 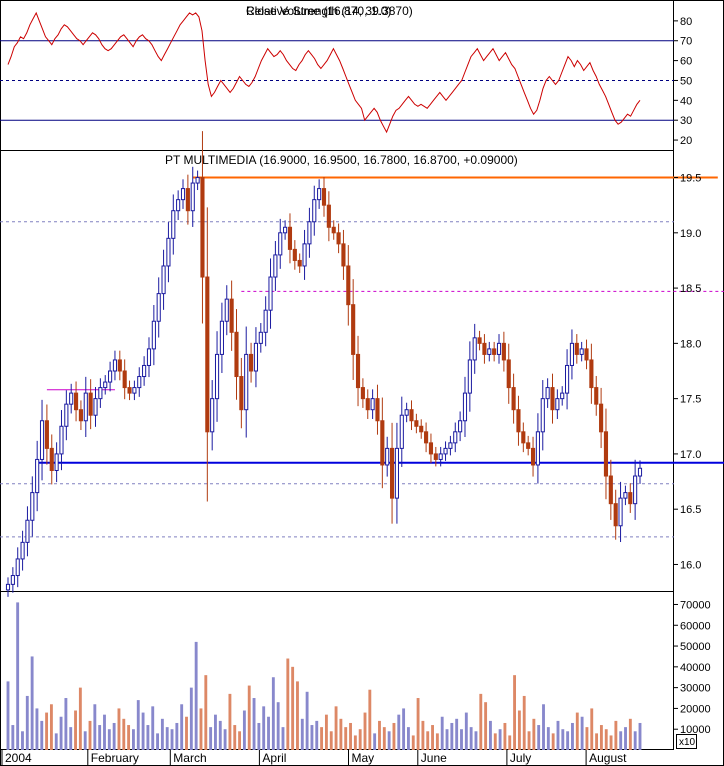 I want to click on volume-tick-label: 20000, so click(x=695, y=709).